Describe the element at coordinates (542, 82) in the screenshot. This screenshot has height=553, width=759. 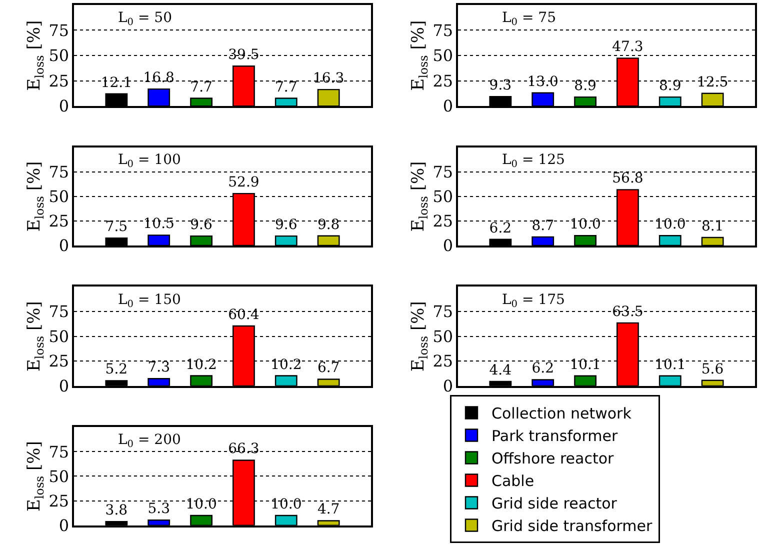
I see `data-label: 13.0` at that location.